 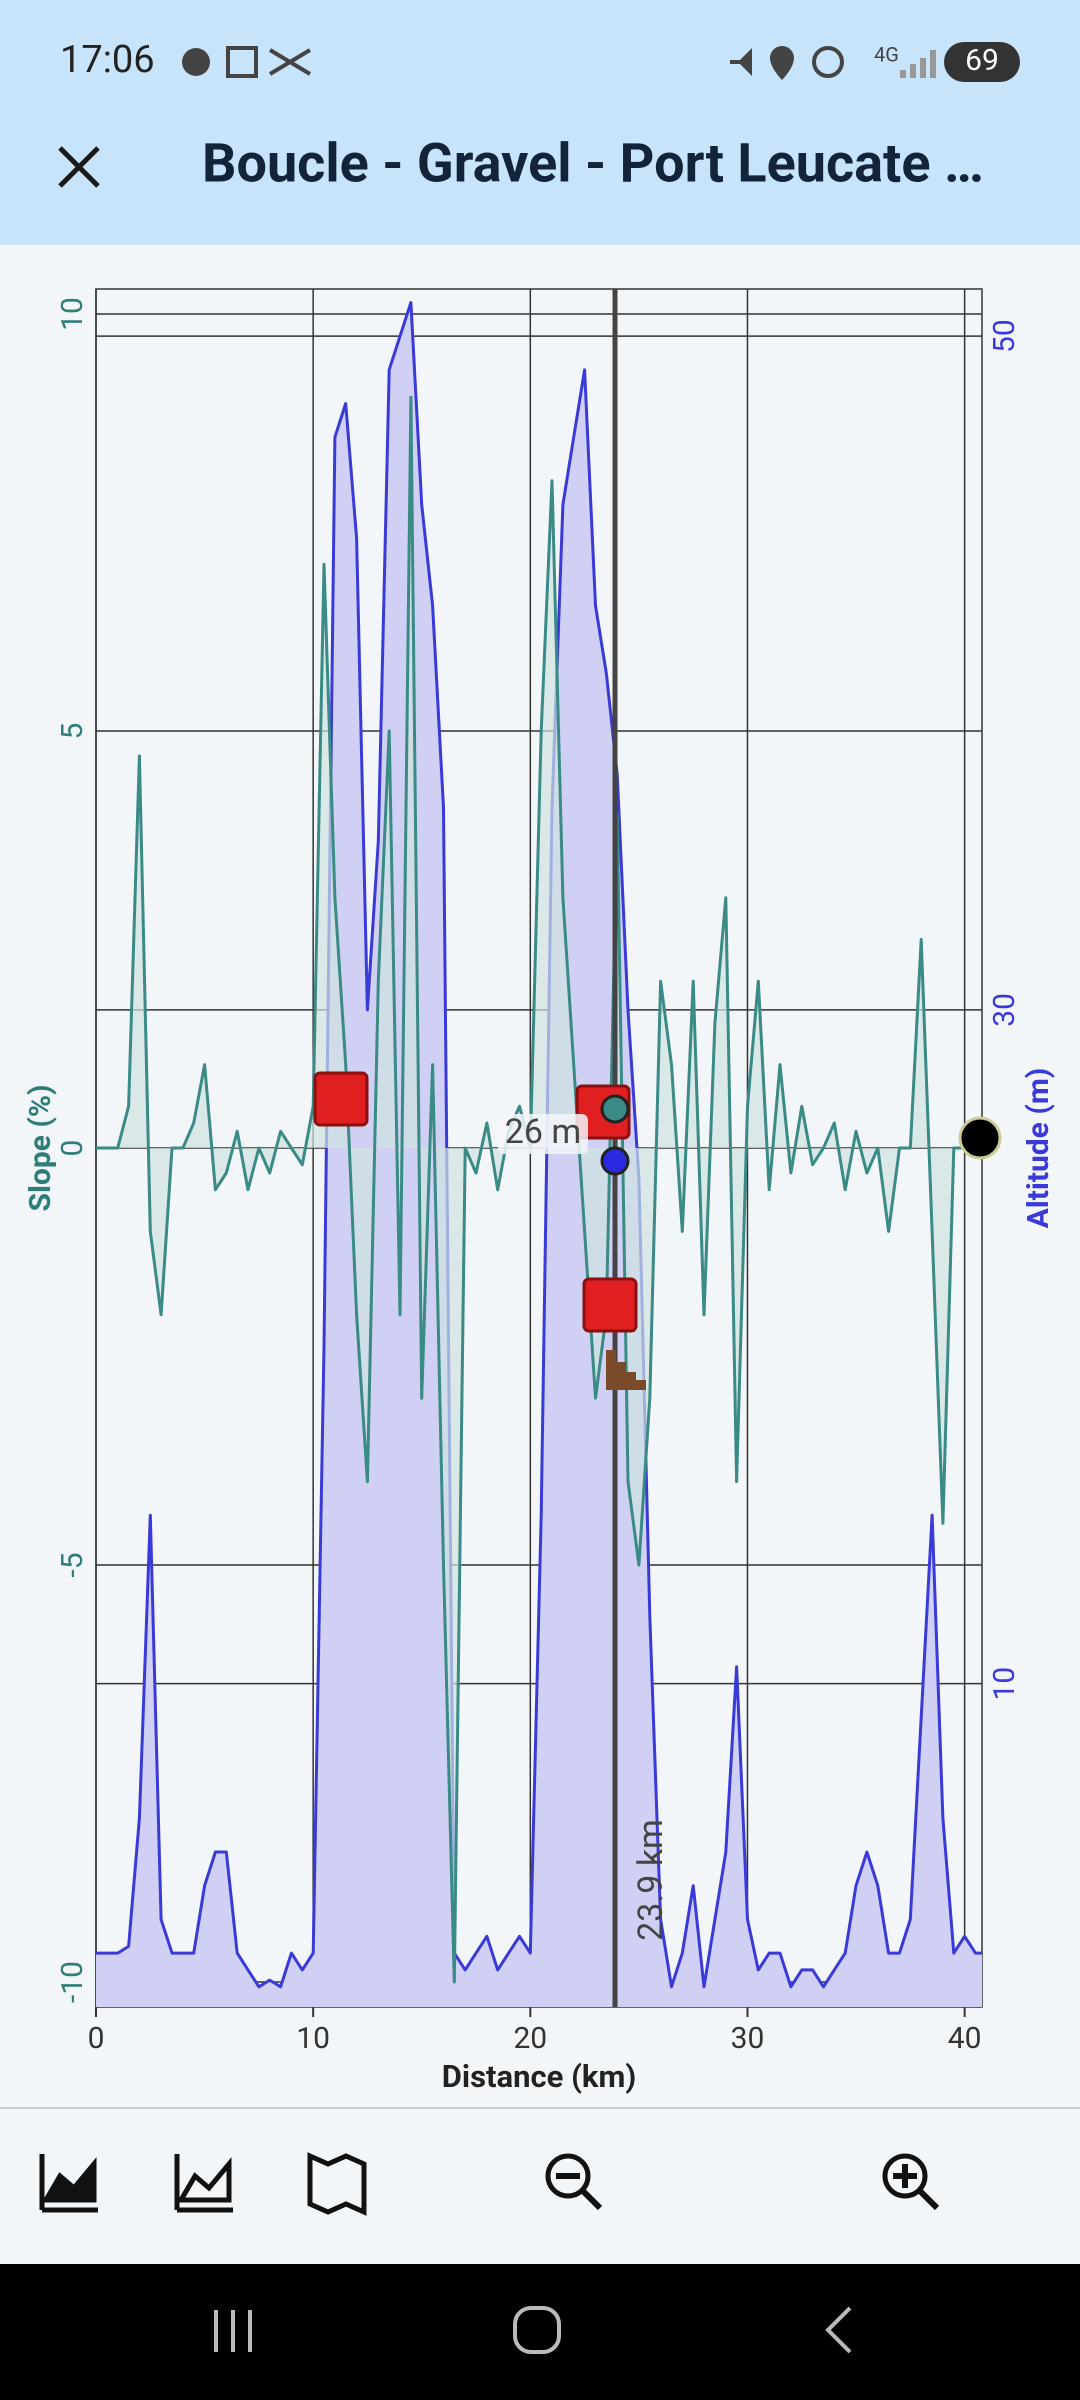 I want to click on battery-level: 69, so click(x=982, y=60).